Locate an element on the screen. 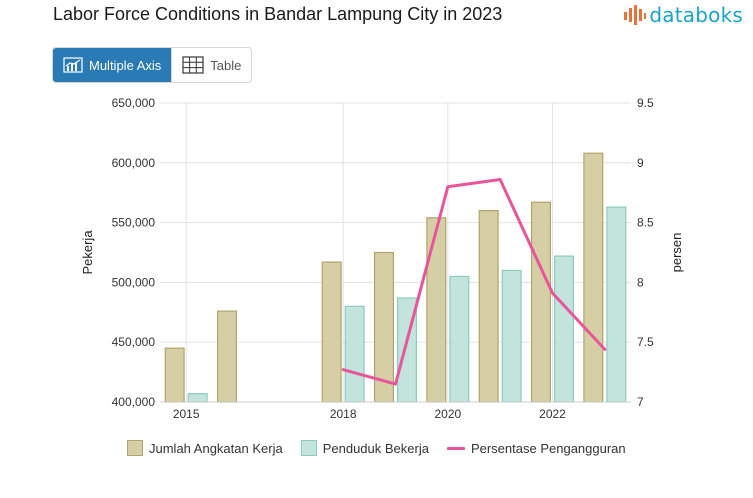 The width and height of the screenshot is (753, 498). multiple-axis-button: Multiple Axis is located at coordinates (112, 65).